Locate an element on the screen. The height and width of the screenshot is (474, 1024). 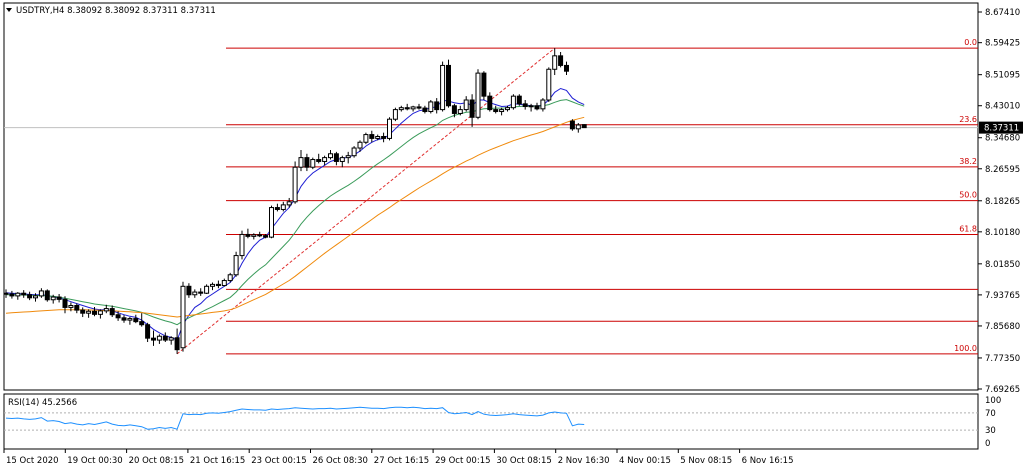
time-tick-label: 29 Oct 00:15 is located at coordinates (462, 461).